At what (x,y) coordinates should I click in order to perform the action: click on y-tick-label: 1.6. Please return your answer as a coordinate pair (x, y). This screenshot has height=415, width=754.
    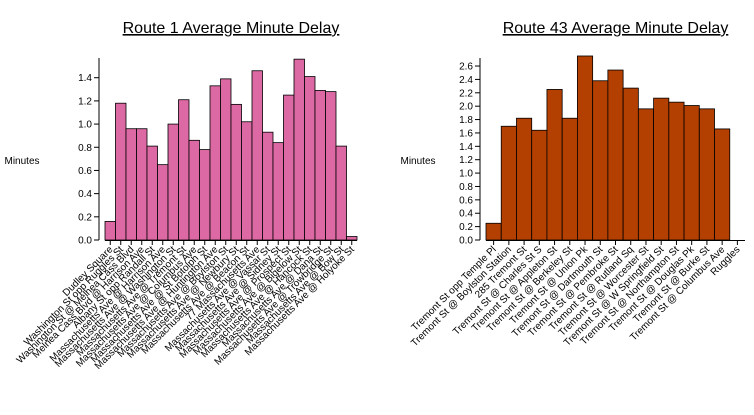
    Looking at the image, I should click on (466, 133).